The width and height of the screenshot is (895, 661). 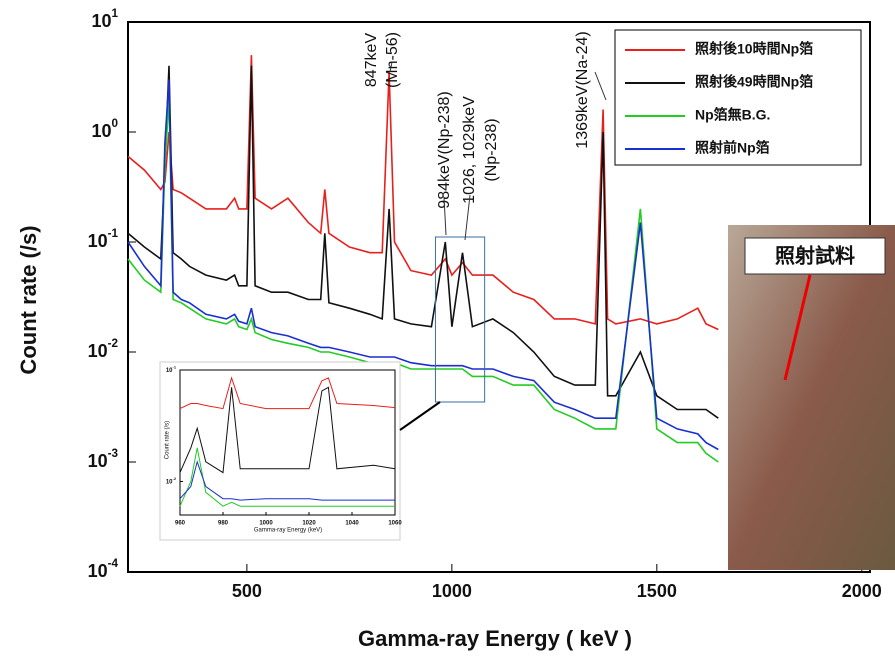 What do you see at coordinates (168, 440) in the screenshot?
I see `inset-y-label: Count rate (/s)` at bounding box center [168, 440].